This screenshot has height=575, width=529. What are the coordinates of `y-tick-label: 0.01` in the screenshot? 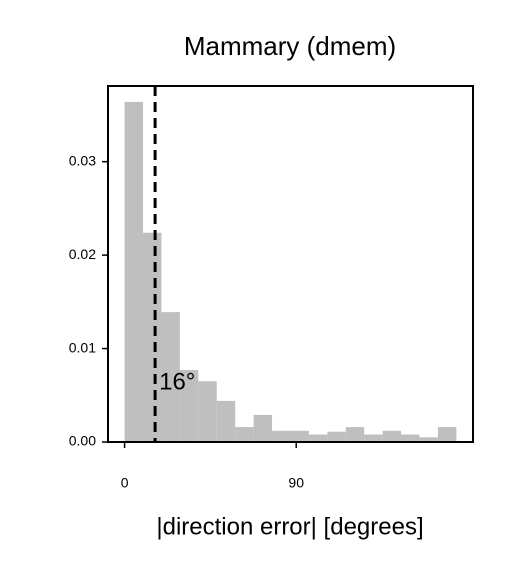 It's located at (82, 347).